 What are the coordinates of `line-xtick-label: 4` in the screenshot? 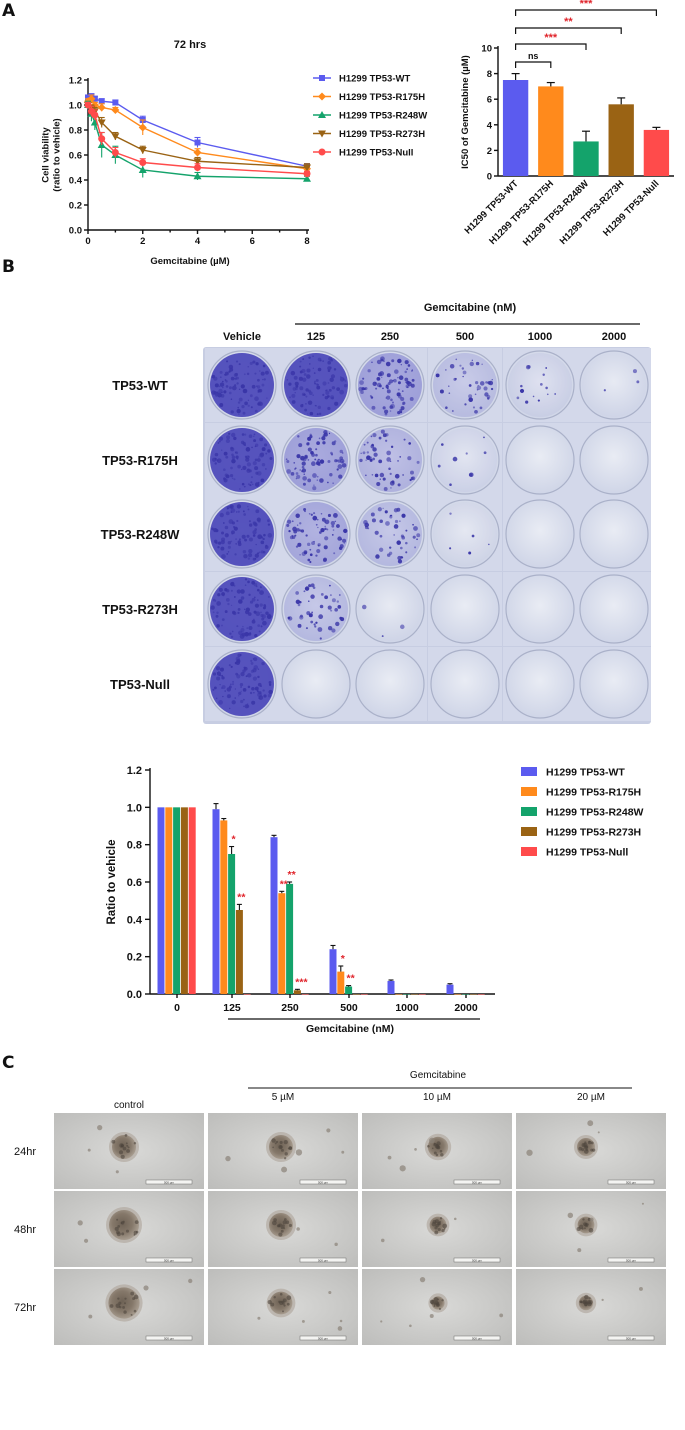 It's located at (198, 241).